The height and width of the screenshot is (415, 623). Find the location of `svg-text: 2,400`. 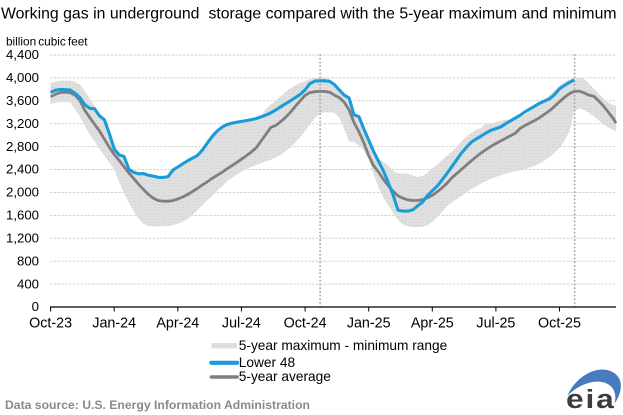

svg-text: 2,400 is located at coordinates (22, 169).